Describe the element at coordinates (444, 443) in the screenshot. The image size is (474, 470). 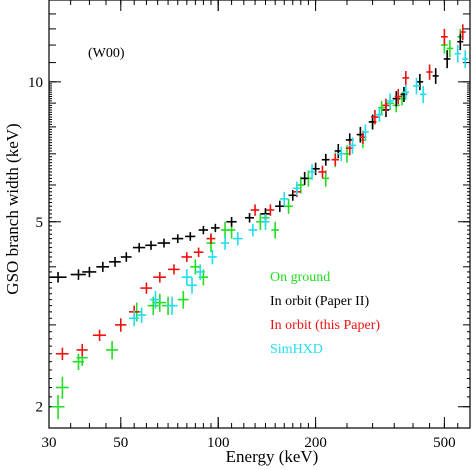
I see `x-tick-label: 500` at that location.